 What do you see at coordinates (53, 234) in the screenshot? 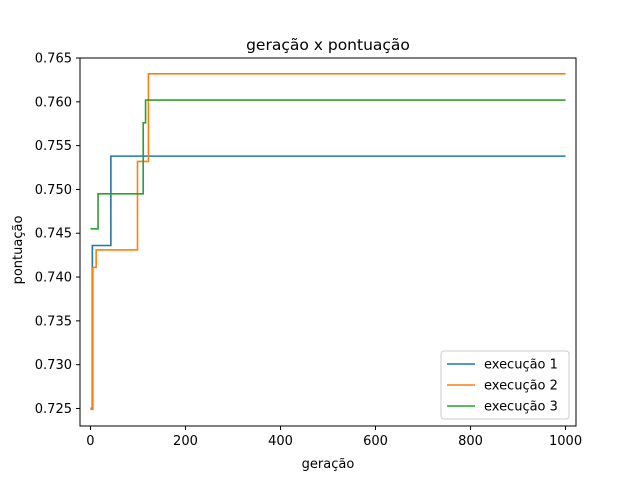
I see `y-tick-label: 0.745` at bounding box center [53, 234].